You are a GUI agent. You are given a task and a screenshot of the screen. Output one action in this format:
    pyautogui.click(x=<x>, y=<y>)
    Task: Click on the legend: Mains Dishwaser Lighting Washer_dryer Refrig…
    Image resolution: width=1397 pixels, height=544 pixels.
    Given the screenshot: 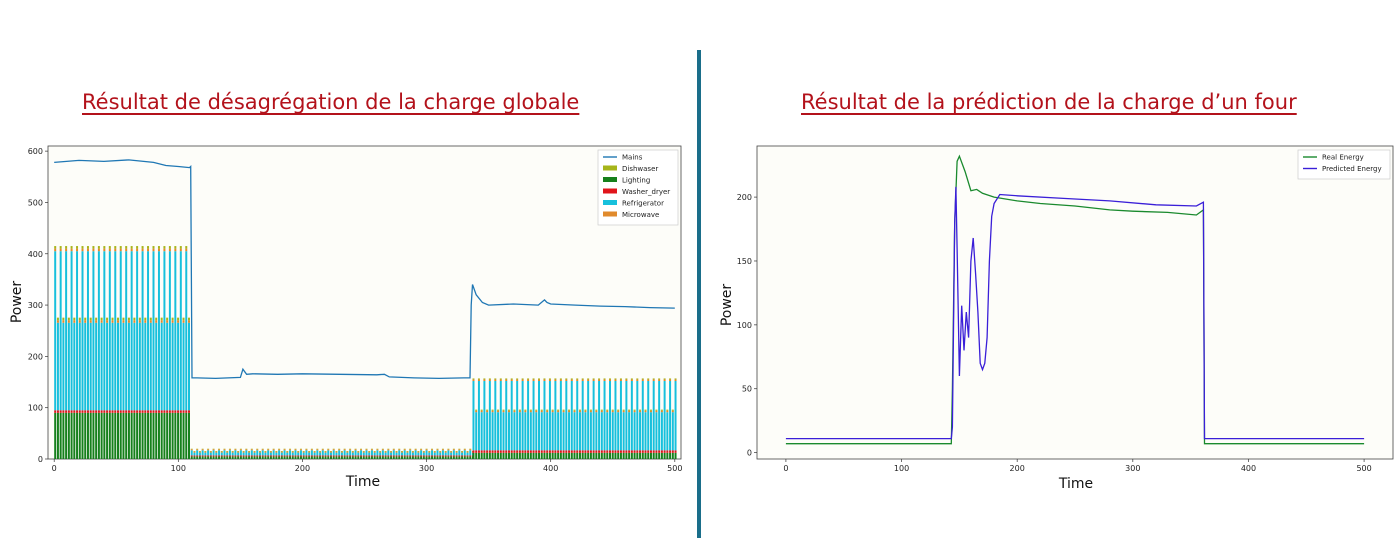 What is the action you would take?
    pyautogui.click(x=638, y=187)
    